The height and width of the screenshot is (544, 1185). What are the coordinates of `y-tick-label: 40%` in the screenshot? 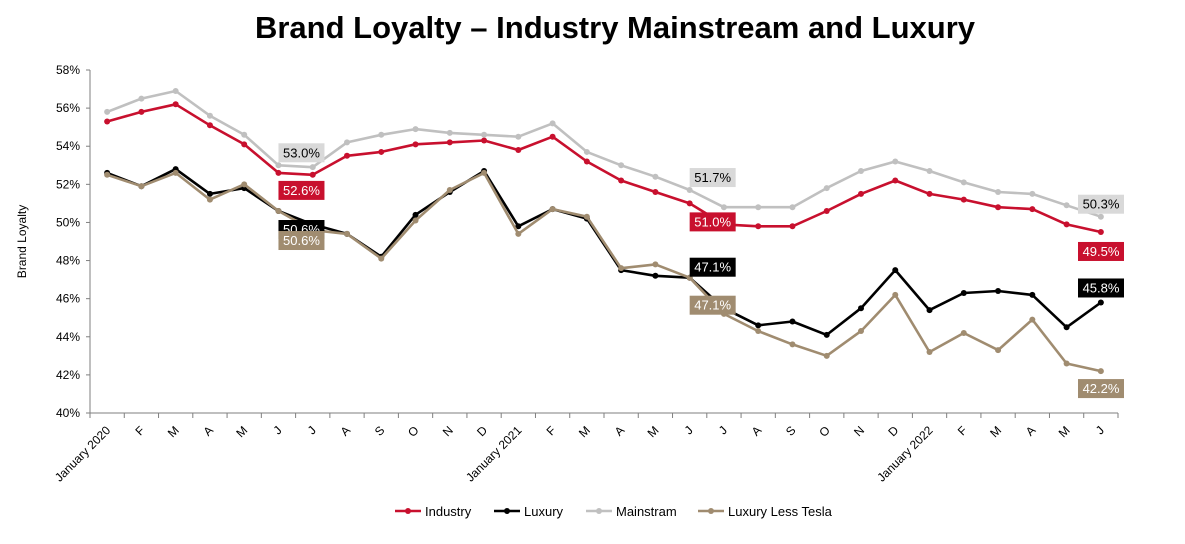 It's located at (68, 413).